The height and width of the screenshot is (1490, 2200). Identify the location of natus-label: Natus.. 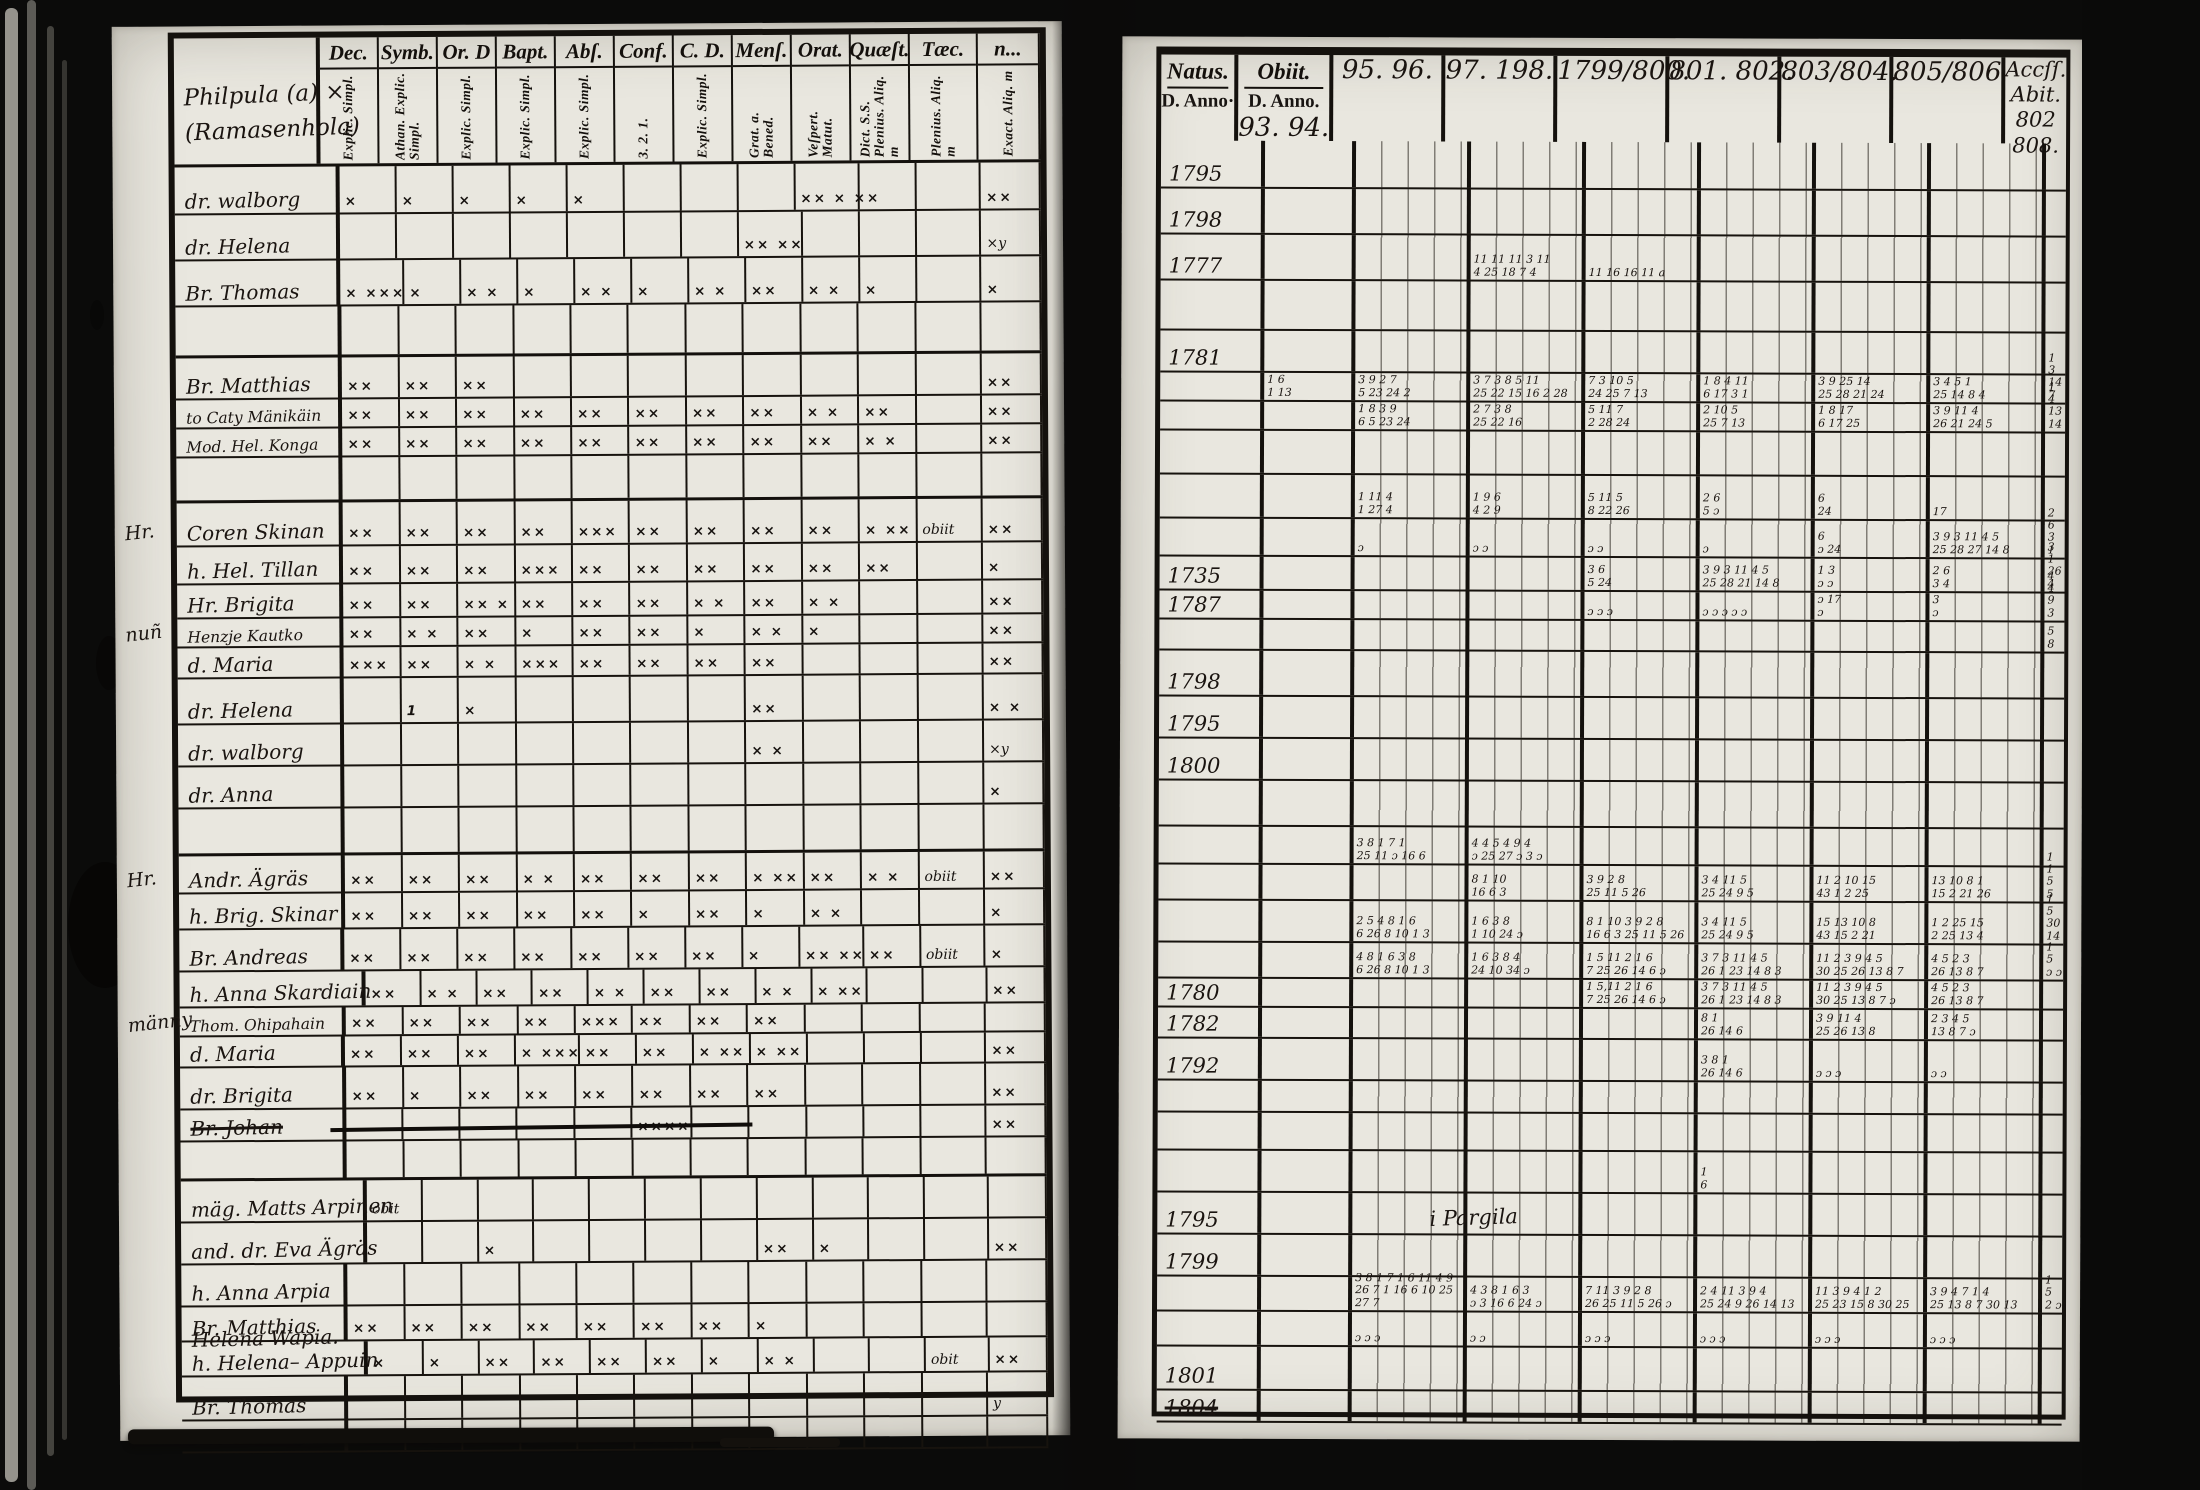
(1197, 71).